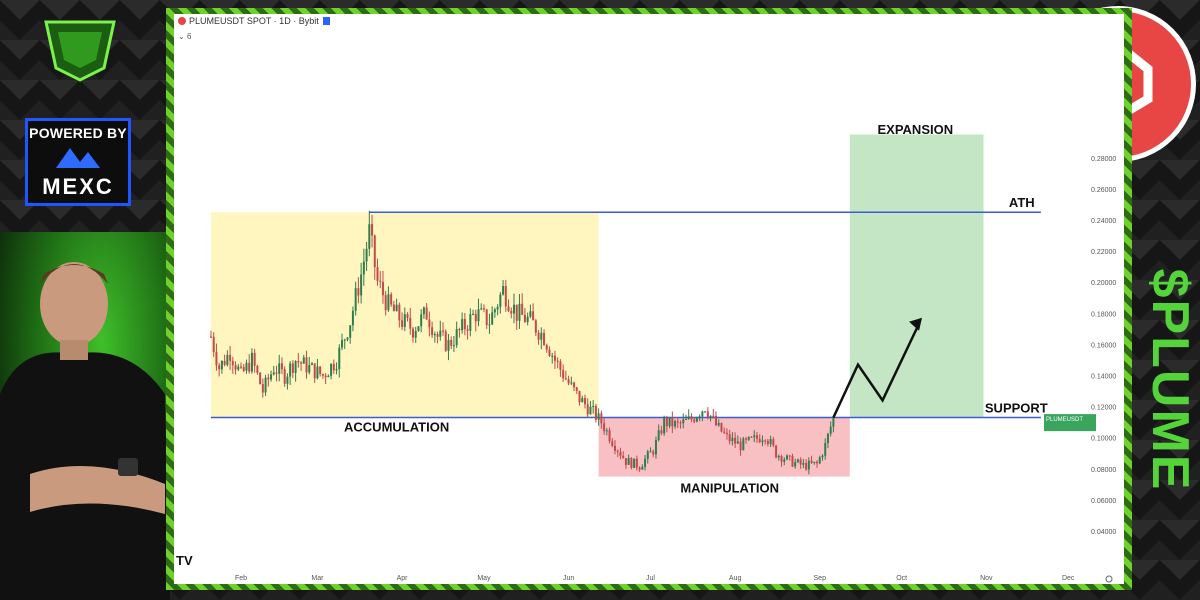  What do you see at coordinates (729, 488) in the screenshot?
I see `manipulation-label: MANIPULATION` at bounding box center [729, 488].